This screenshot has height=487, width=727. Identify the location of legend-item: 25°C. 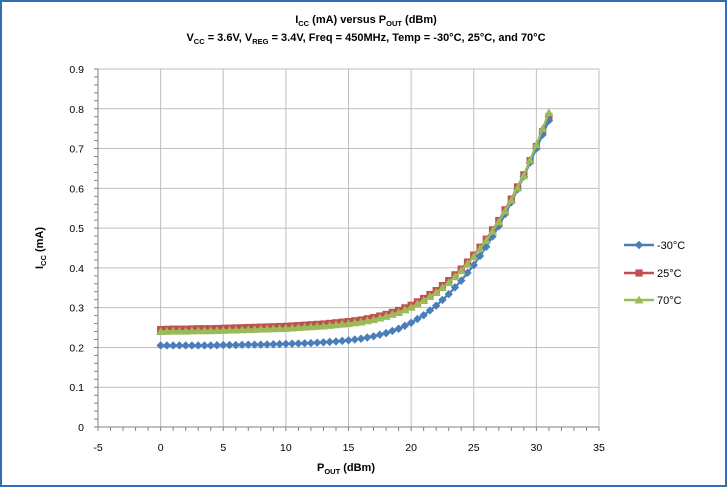
(653, 274).